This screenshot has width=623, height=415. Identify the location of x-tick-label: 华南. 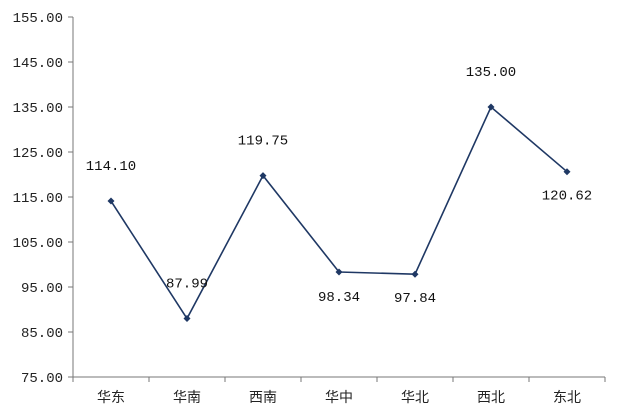
(187, 398).